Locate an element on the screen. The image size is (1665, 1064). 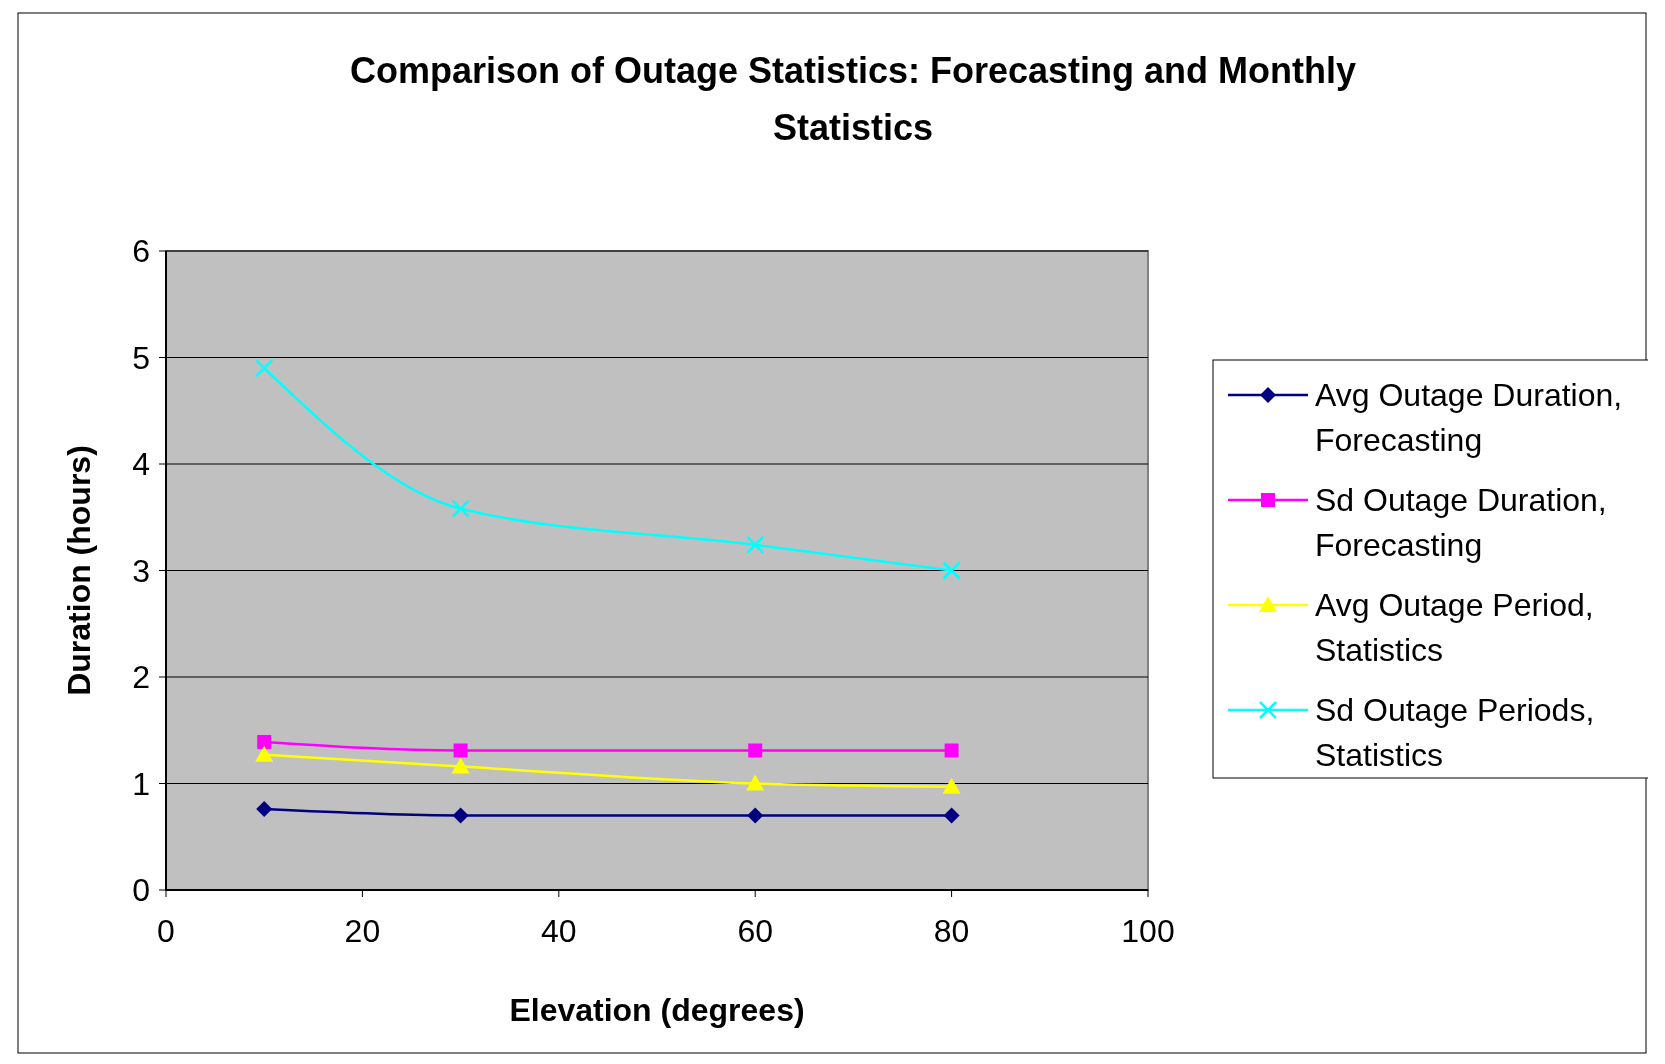
x-tick-label: 80 is located at coordinates (951, 931).